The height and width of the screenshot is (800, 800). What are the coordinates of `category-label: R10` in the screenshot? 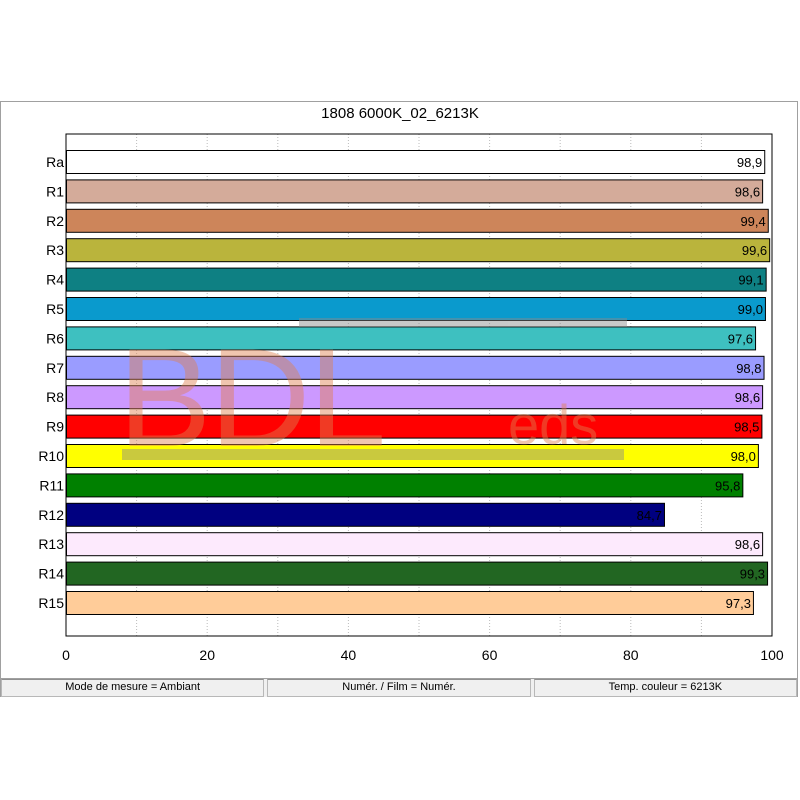 It's located at (51, 456).